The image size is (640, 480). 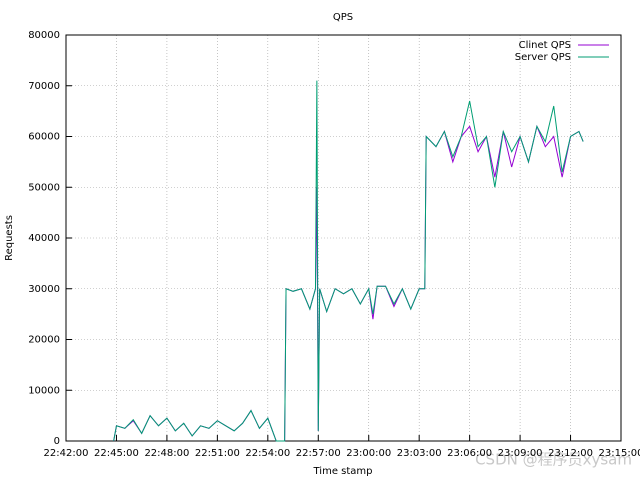 I want to click on y-axis-label: Requests, so click(x=9, y=238).